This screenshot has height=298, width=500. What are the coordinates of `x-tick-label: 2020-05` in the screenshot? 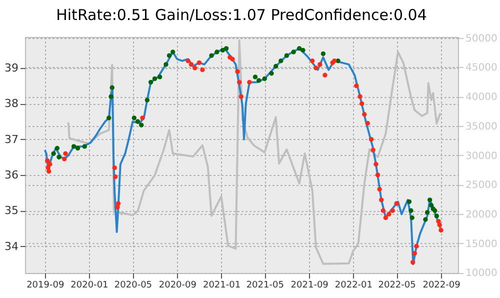 It's located at (133, 285).